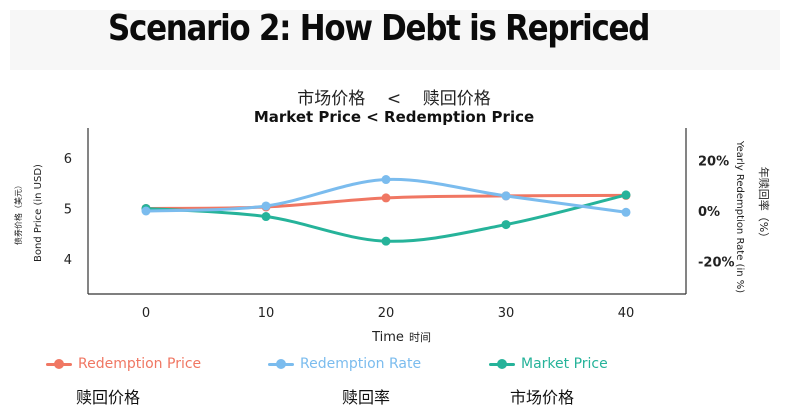 The height and width of the screenshot is (410, 788). What do you see at coordinates (394, 117) in the screenshot?
I see `chart-title: Market Price < Redemption Price` at bounding box center [394, 117].